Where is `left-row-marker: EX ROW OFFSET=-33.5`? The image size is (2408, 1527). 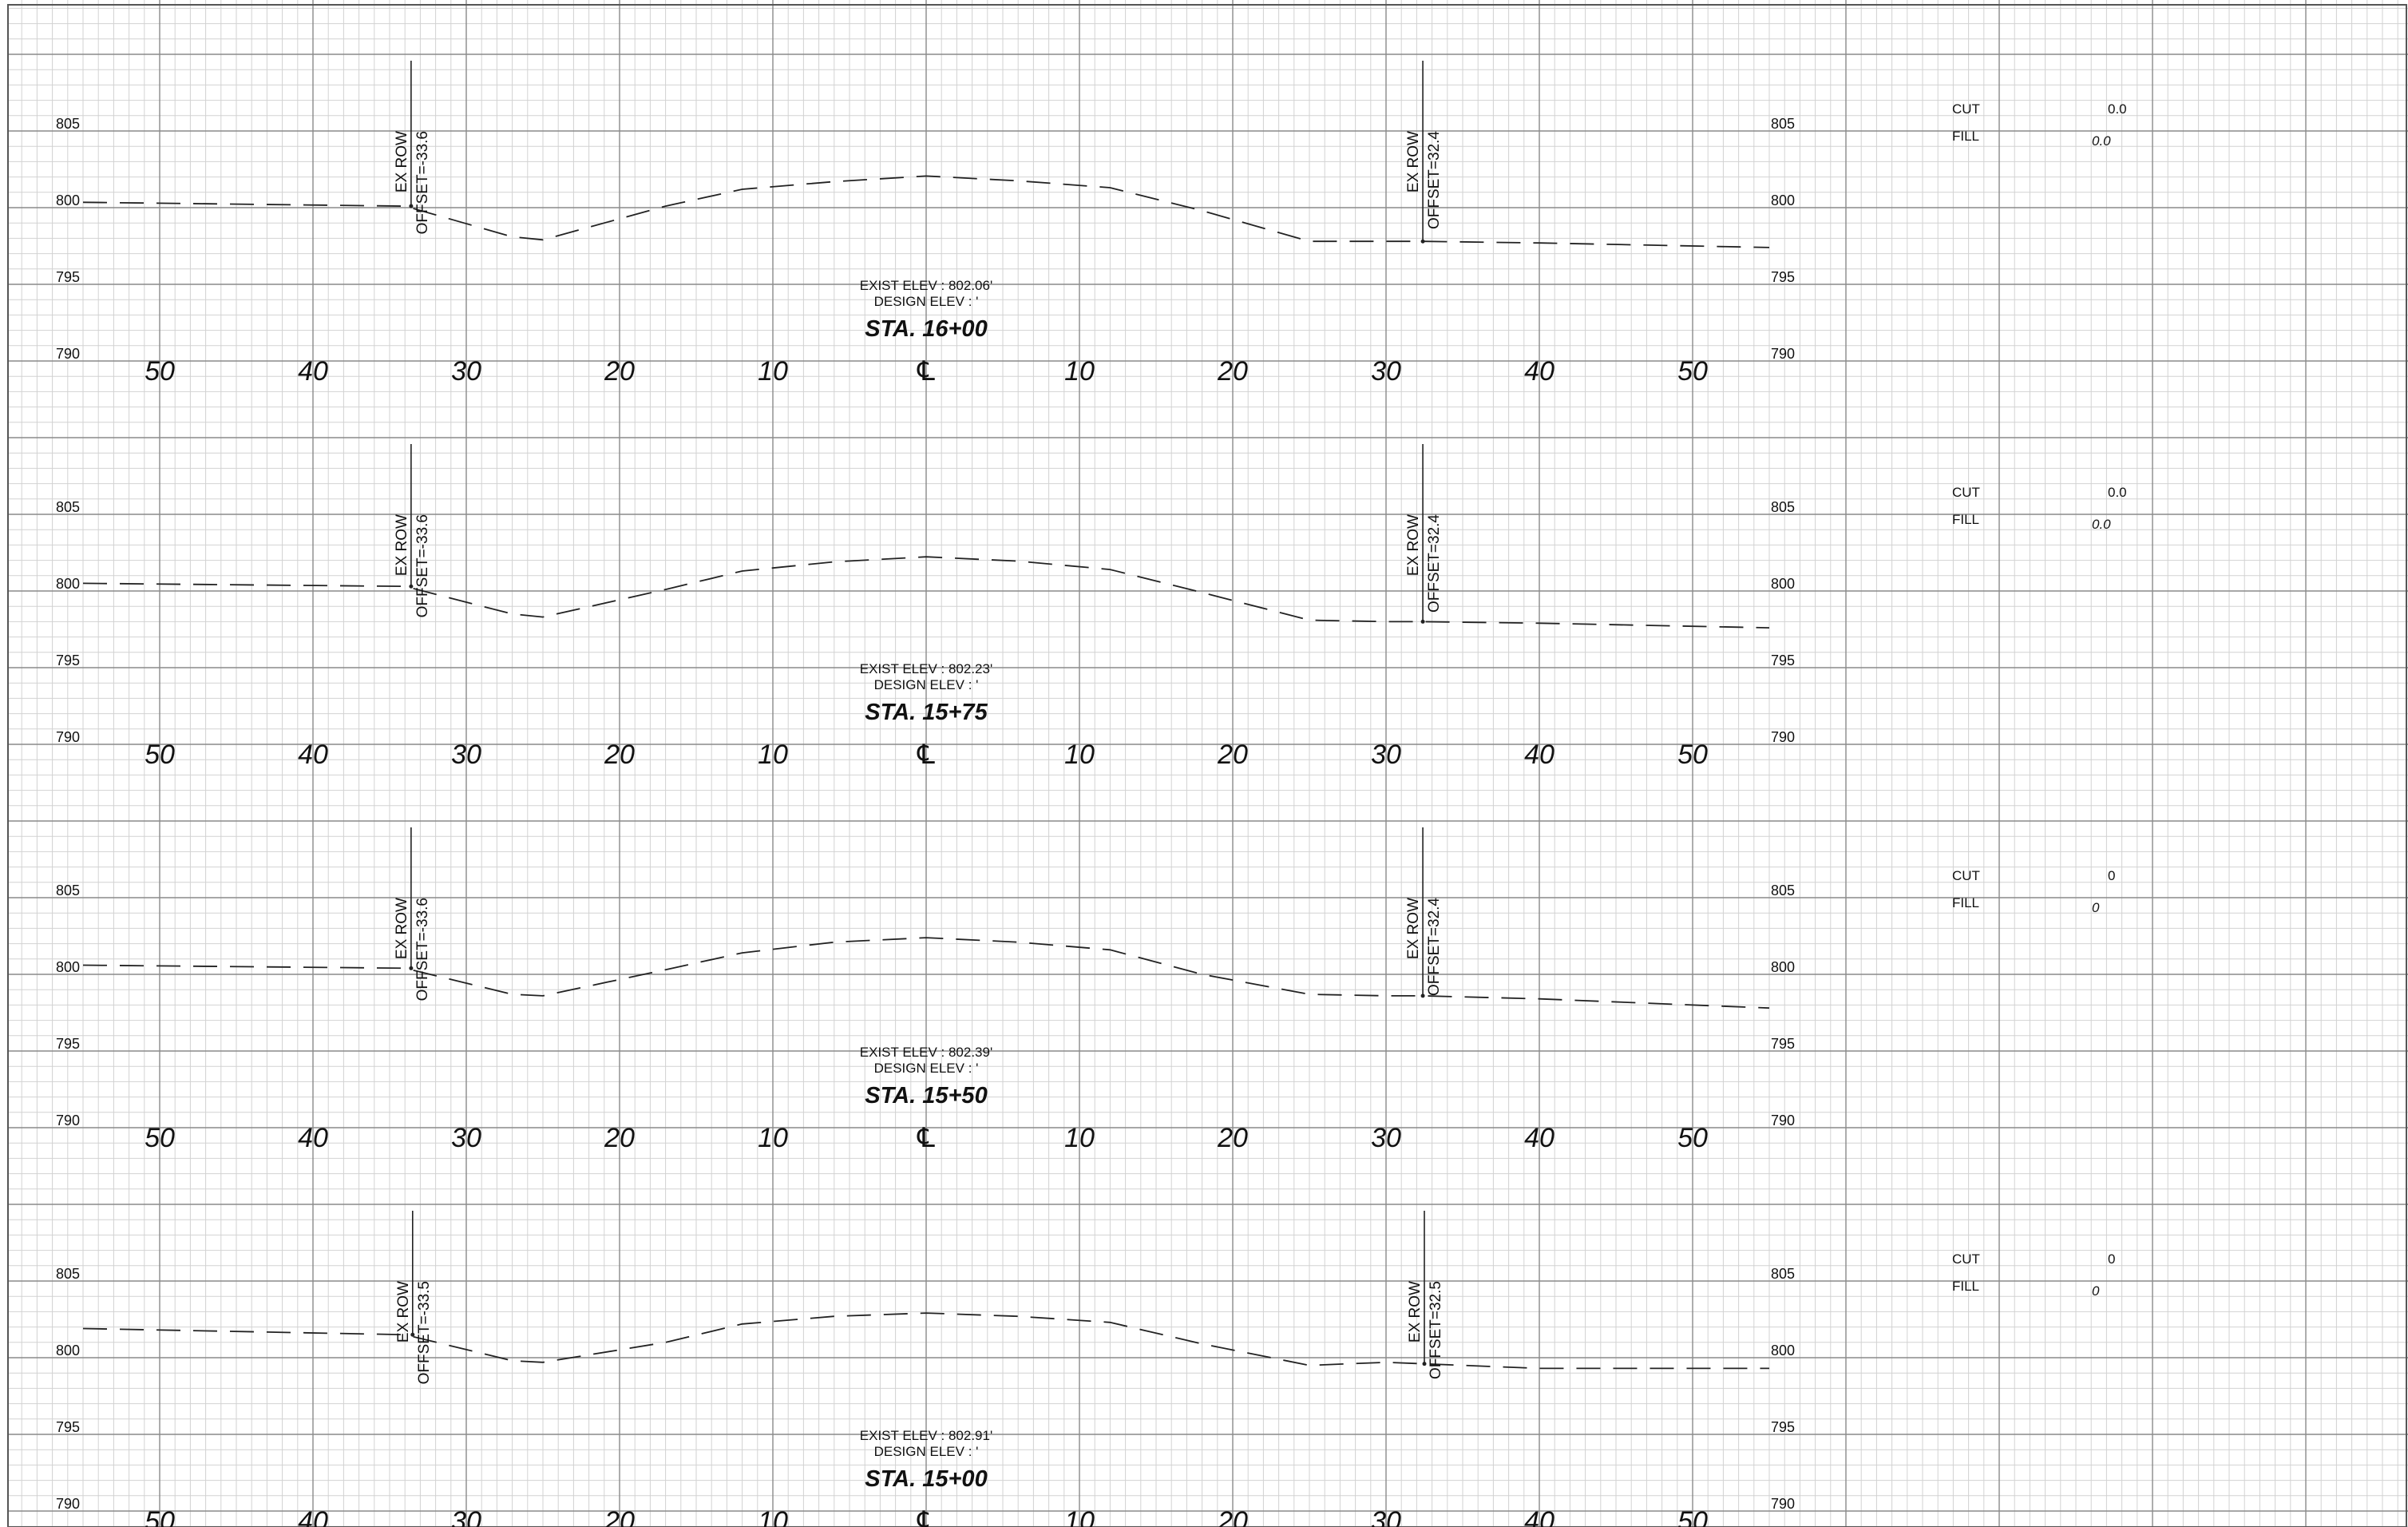
left-row-marker: EX ROW OFFSET=-33.5 is located at coordinates (414, 1297).